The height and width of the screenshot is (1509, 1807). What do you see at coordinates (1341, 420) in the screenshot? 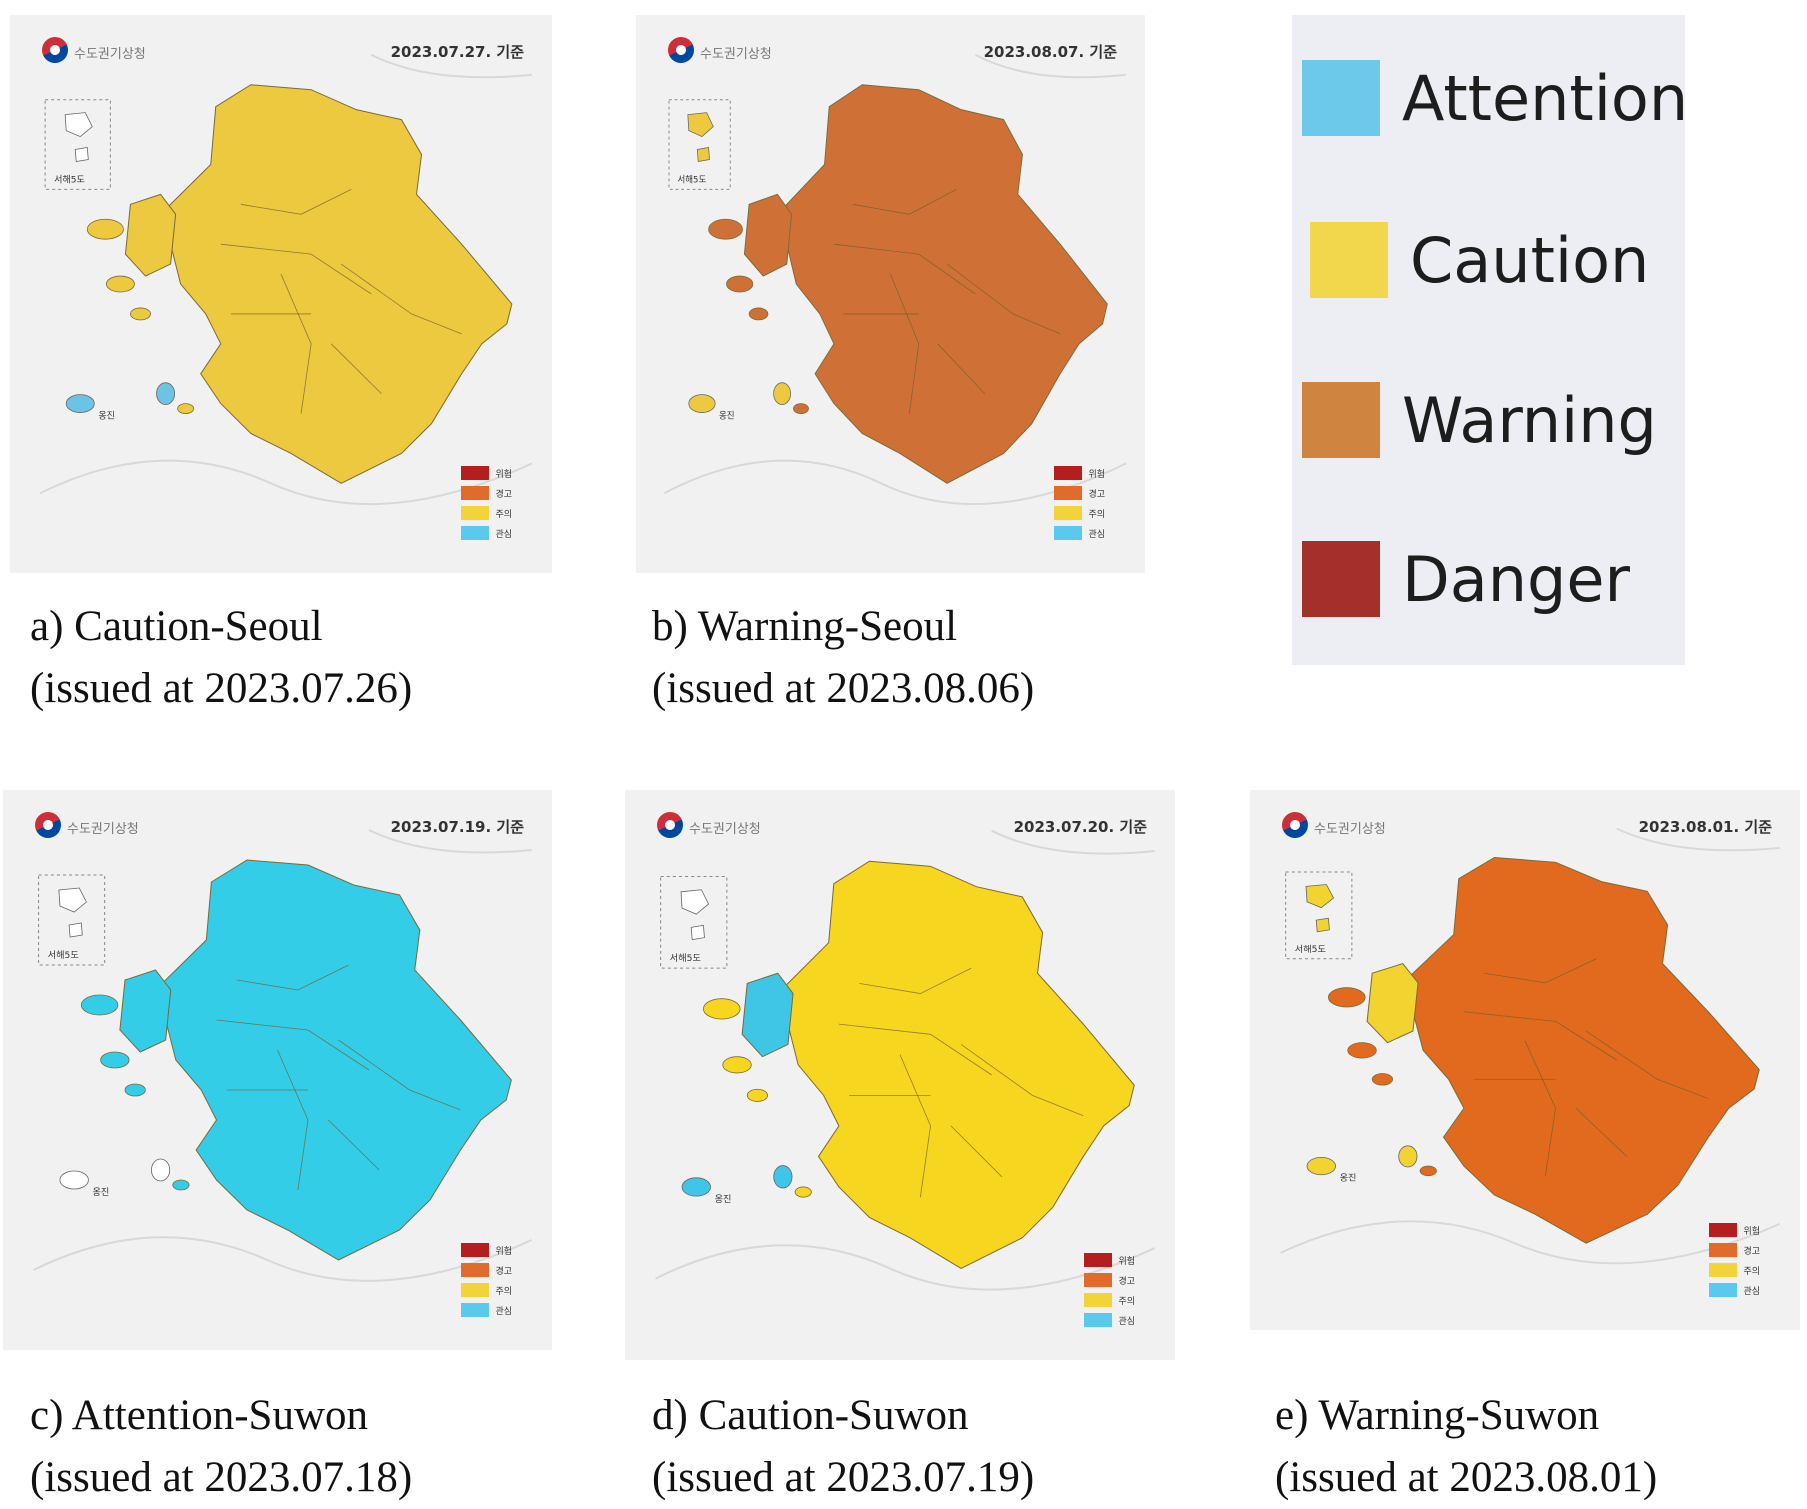
I see `legend-swatch-warning` at bounding box center [1341, 420].